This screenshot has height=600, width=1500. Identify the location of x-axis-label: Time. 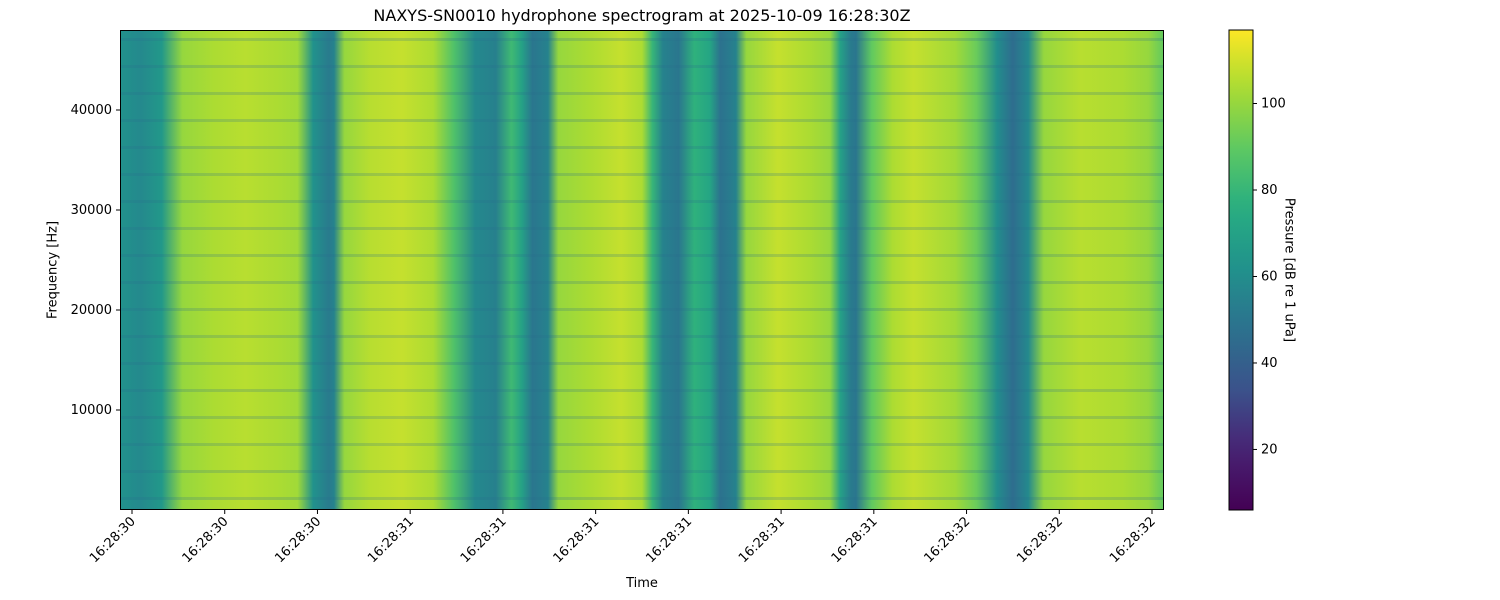
(642, 583).